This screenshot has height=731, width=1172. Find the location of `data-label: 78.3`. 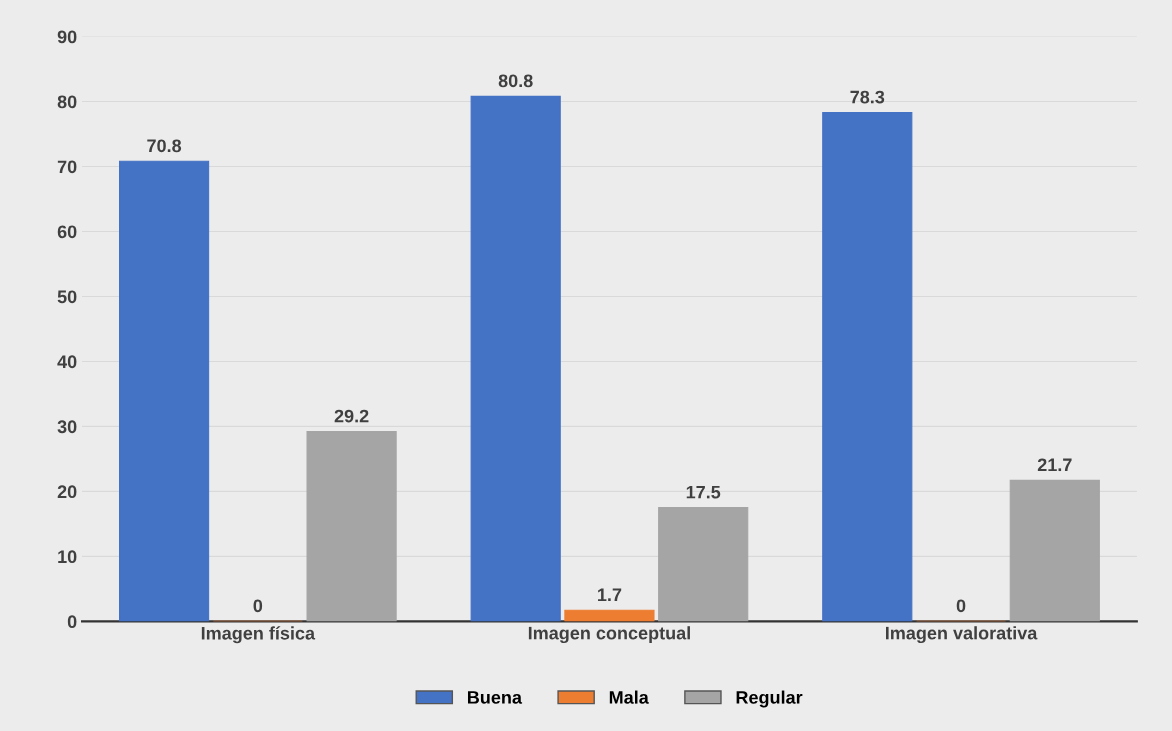

data-label: 78.3 is located at coordinates (867, 97).